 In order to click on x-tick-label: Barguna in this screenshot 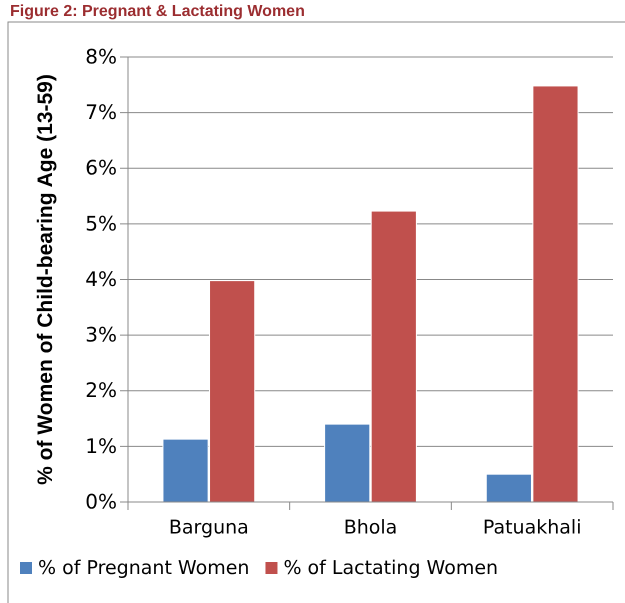, I will do `click(208, 527)`.